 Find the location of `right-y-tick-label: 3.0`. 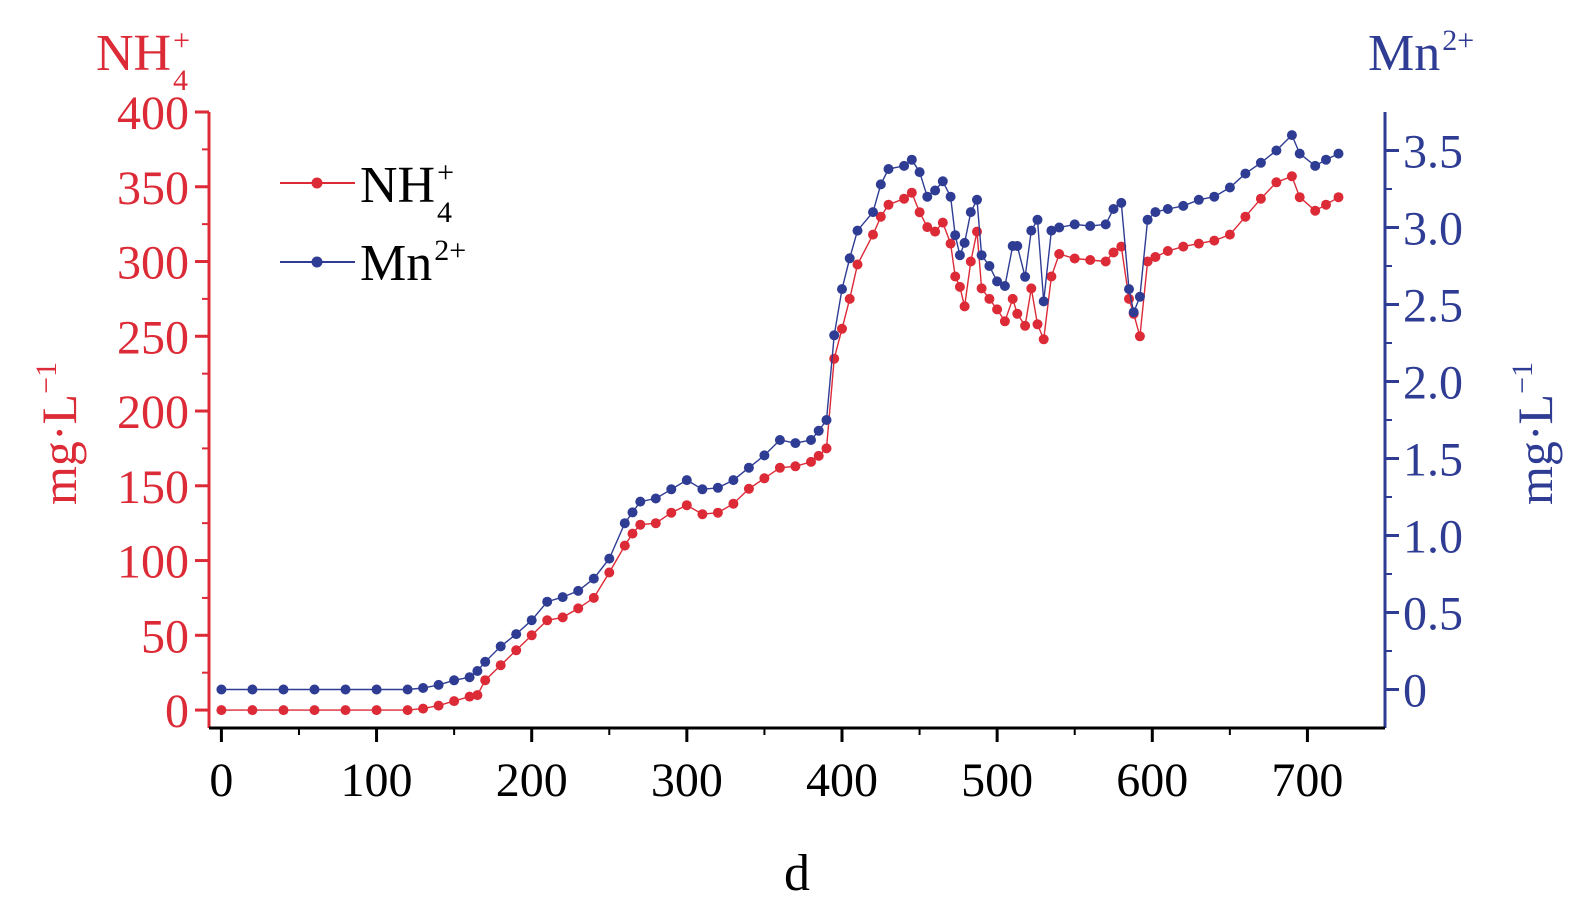

right-y-tick-label: 3.0 is located at coordinates (1433, 229).